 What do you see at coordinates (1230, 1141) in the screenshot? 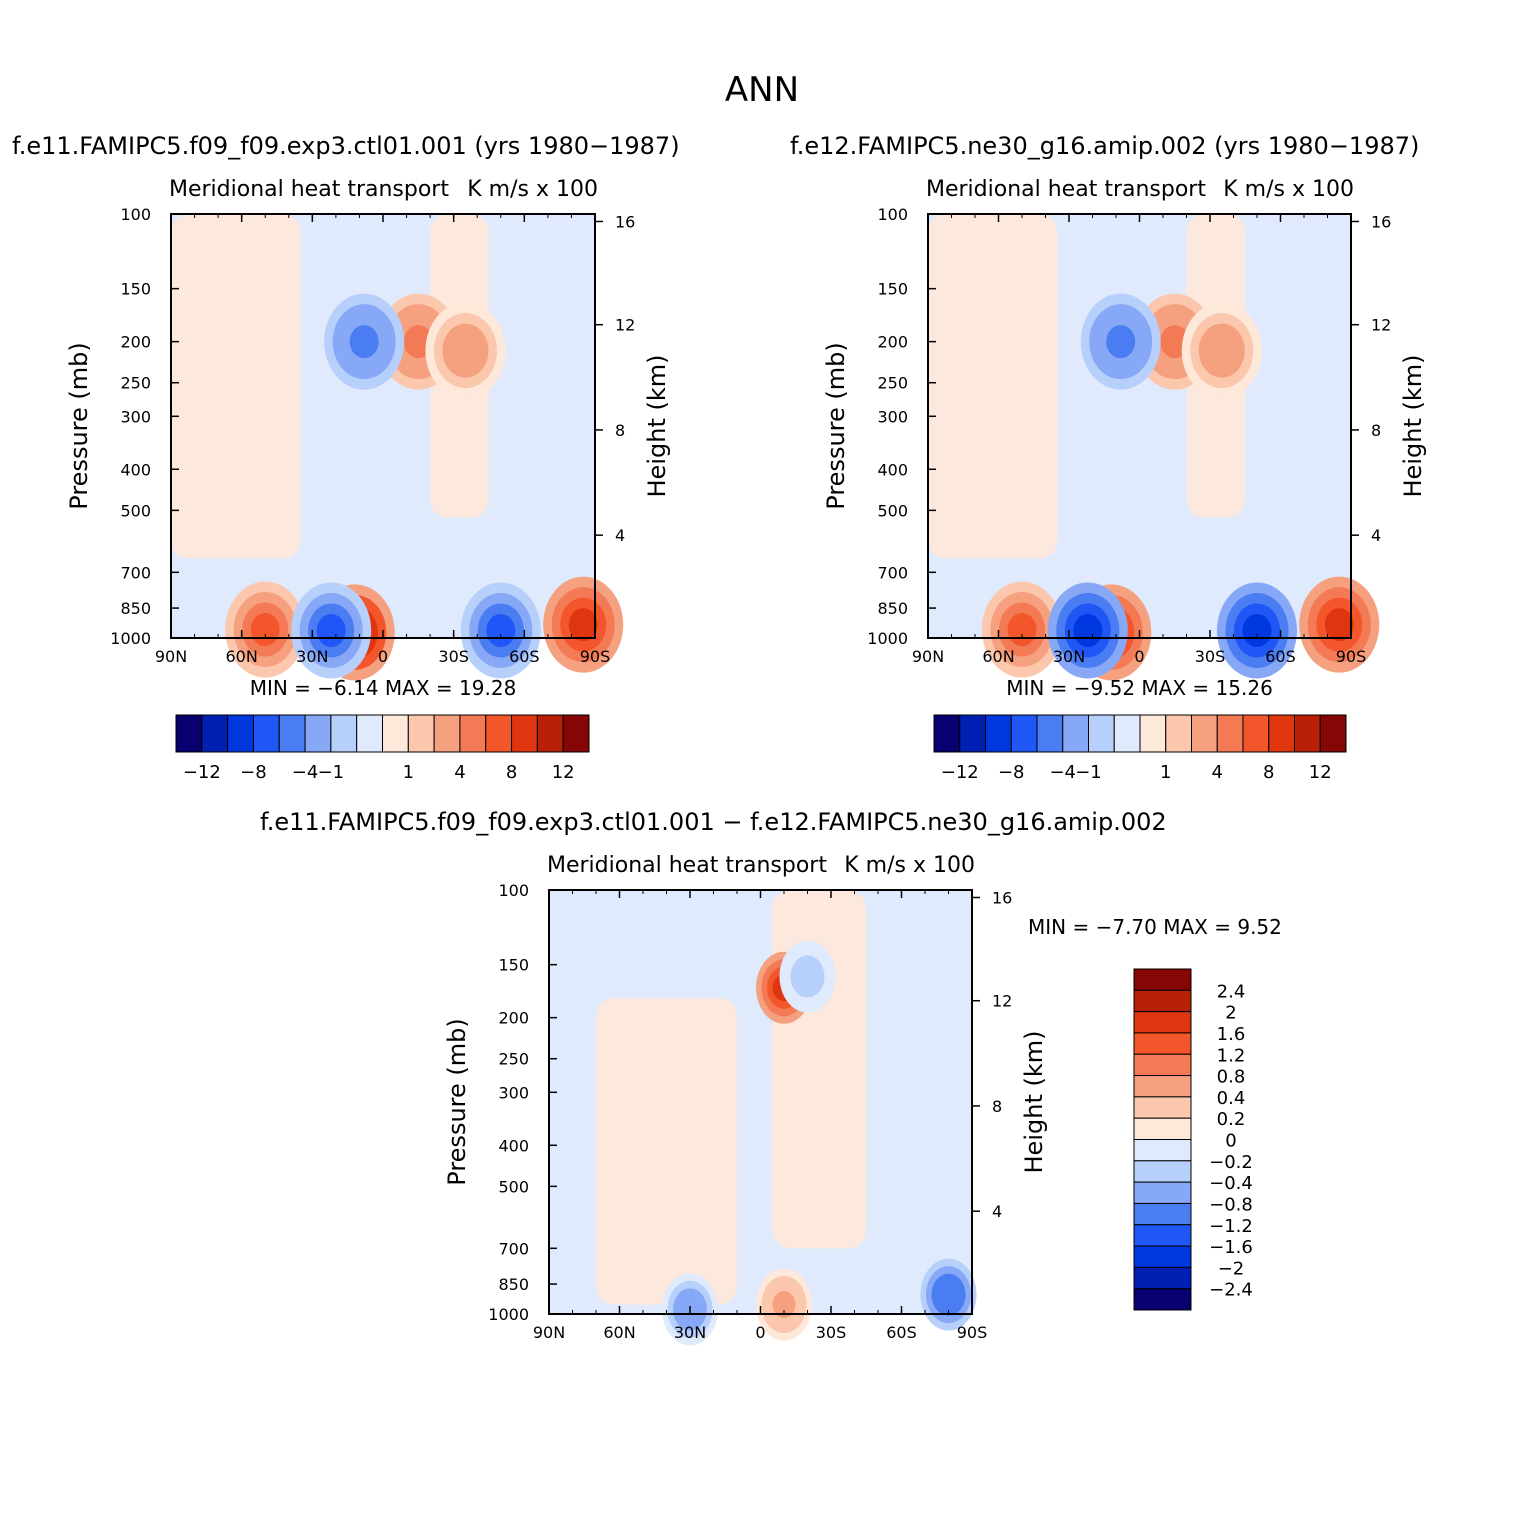
I see `colorbar-label: 0` at bounding box center [1230, 1141].